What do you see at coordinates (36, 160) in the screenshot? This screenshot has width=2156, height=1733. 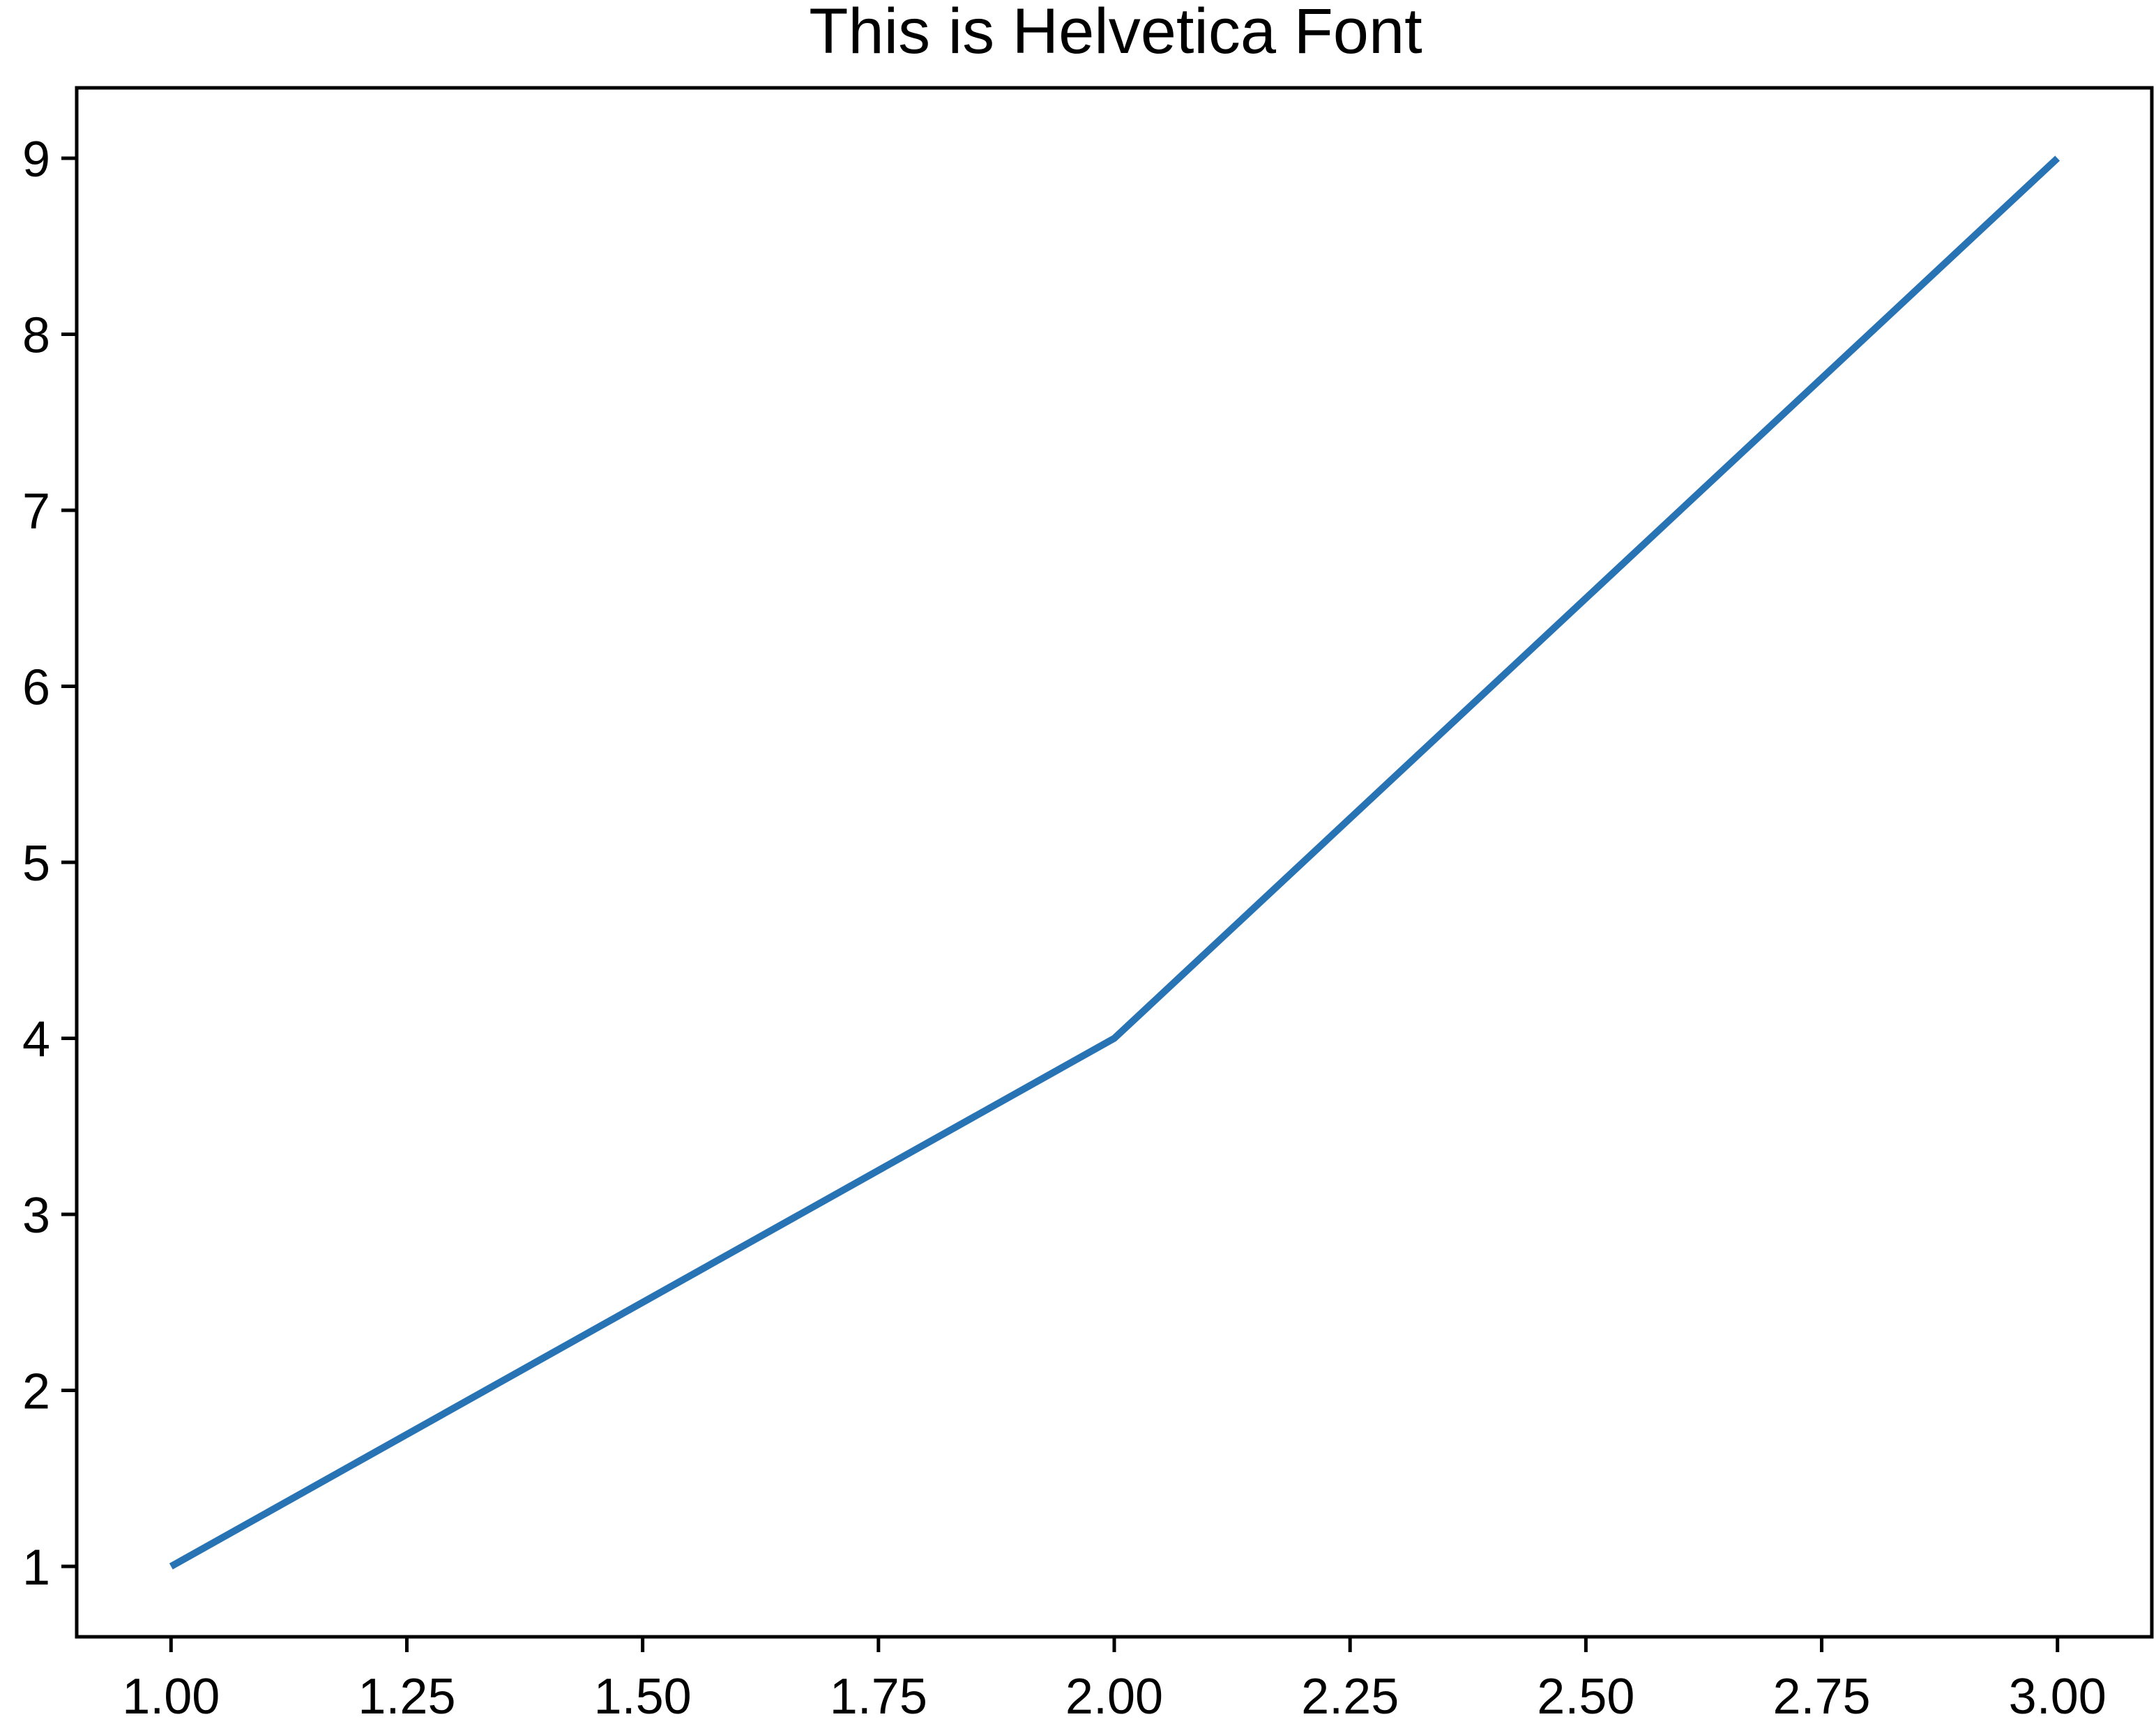 I see `y-tick-label: 9` at bounding box center [36, 160].